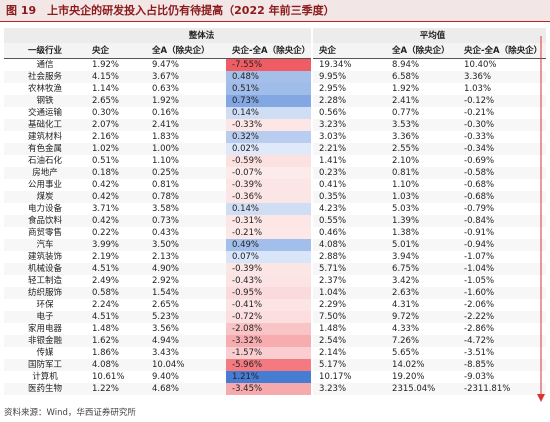  Describe the element at coordinates (406, 269) in the screenshot. I see `value-cell: 6.75%` at that location.